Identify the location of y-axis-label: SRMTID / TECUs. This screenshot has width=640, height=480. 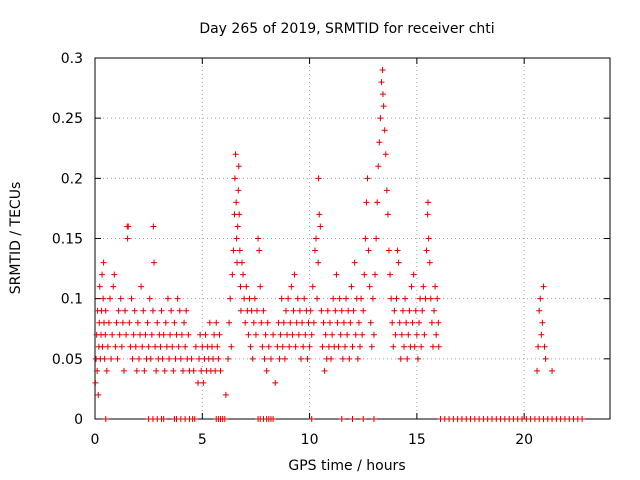
(16, 238).